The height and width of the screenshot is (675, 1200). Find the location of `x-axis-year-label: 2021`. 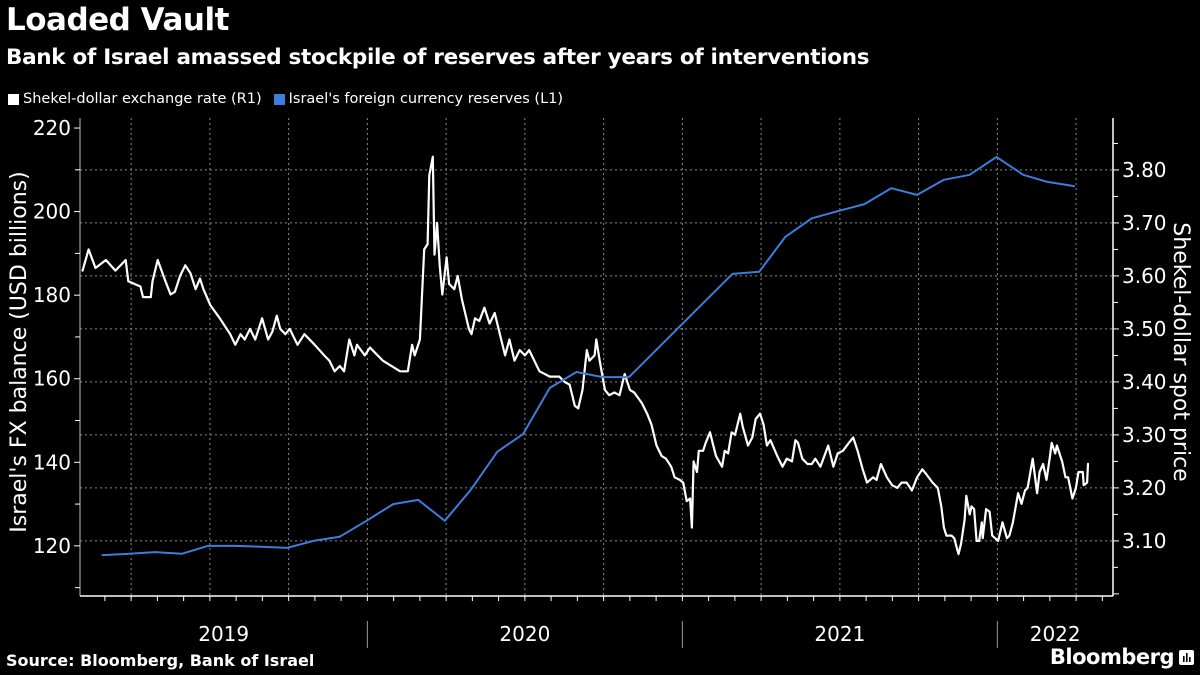

x-axis-year-label: 2021 is located at coordinates (839, 634).